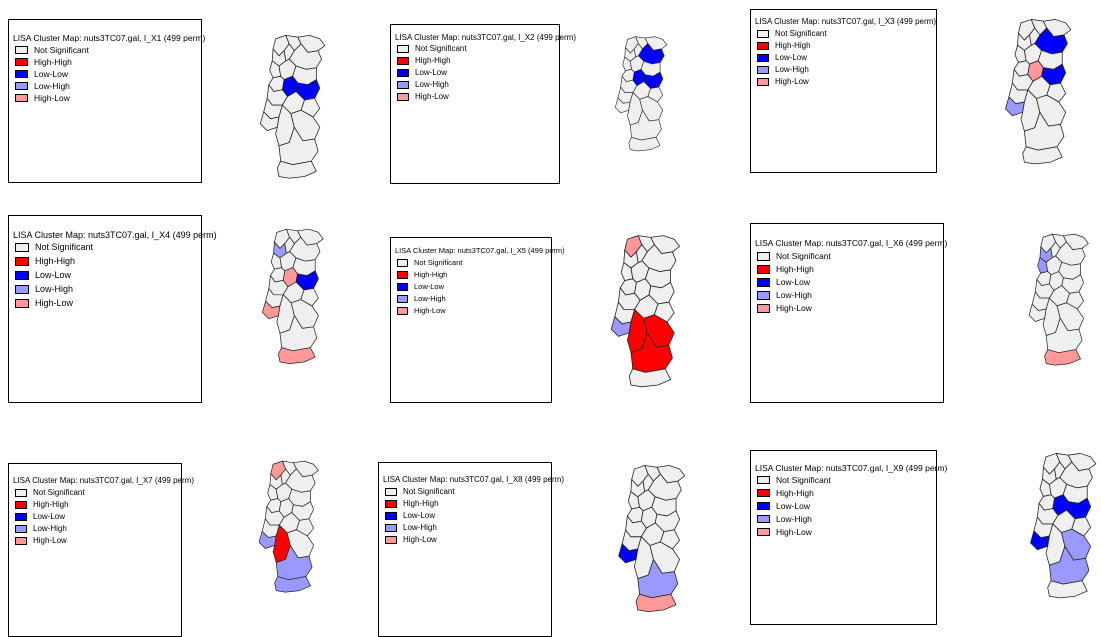 The width and height of the screenshot is (1101, 637). Describe the element at coordinates (292, 107) in the screenshot. I see `portugal-cluster-map-x1` at that location.